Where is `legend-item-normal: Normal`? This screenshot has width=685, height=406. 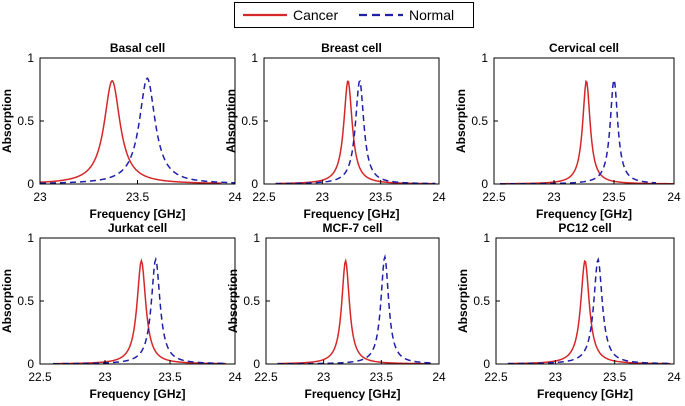 legend-item-normal: Normal is located at coordinates (406, 15).